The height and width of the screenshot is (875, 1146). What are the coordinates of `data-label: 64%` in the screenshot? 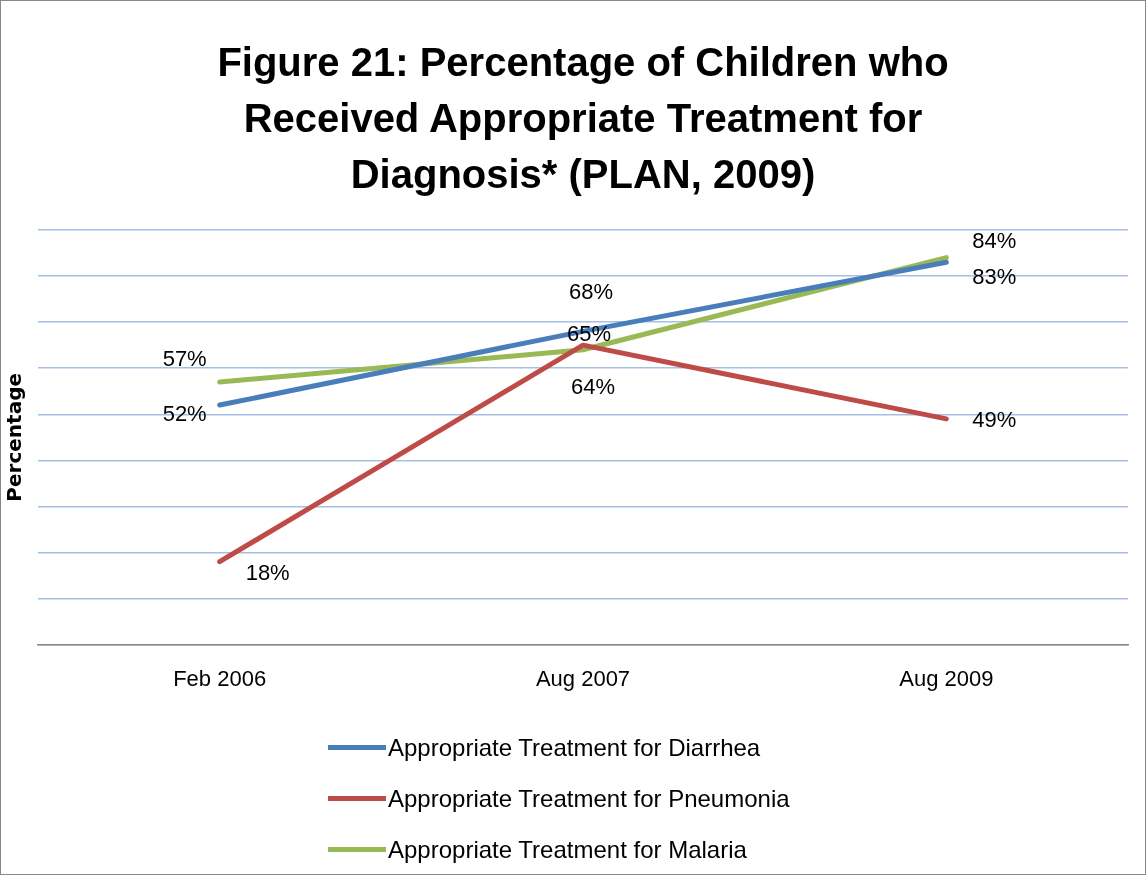 It's located at (593, 386).